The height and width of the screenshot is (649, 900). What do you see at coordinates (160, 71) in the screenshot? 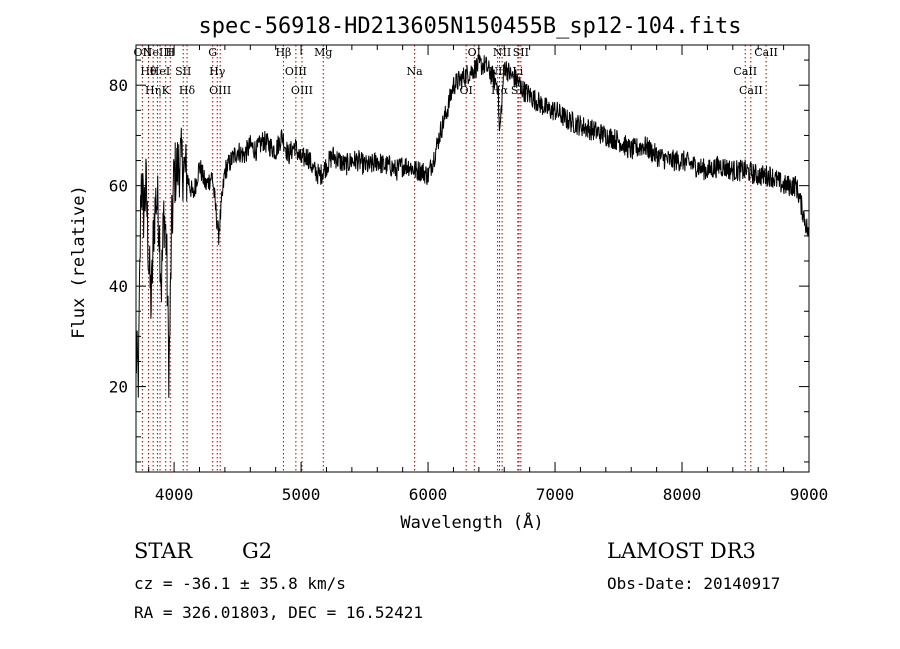
I see `spectral-line-label: HeI` at bounding box center [160, 71].